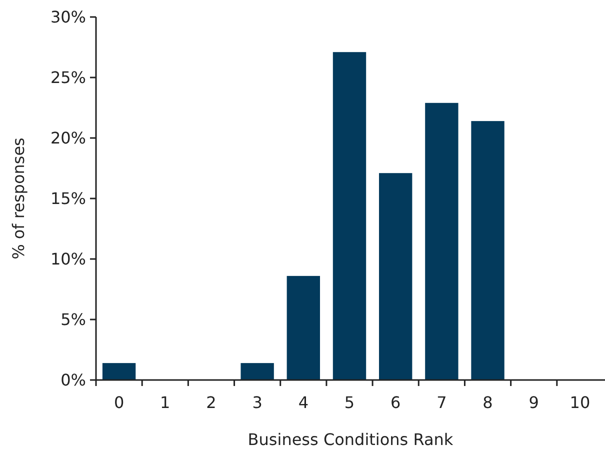 This screenshot has height=455, width=605. What do you see at coordinates (119, 402) in the screenshot?
I see `x-tick-label: 0` at bounding box center [119, 402].